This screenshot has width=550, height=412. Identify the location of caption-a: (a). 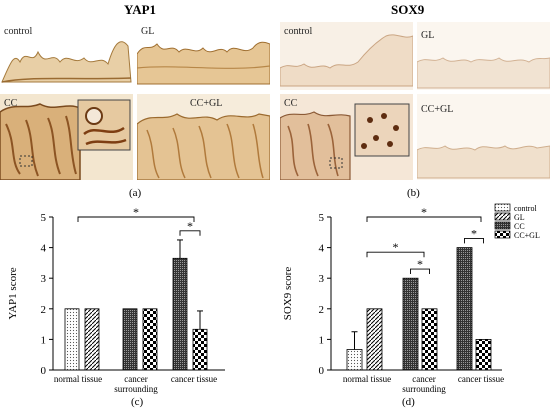
(135, 193).